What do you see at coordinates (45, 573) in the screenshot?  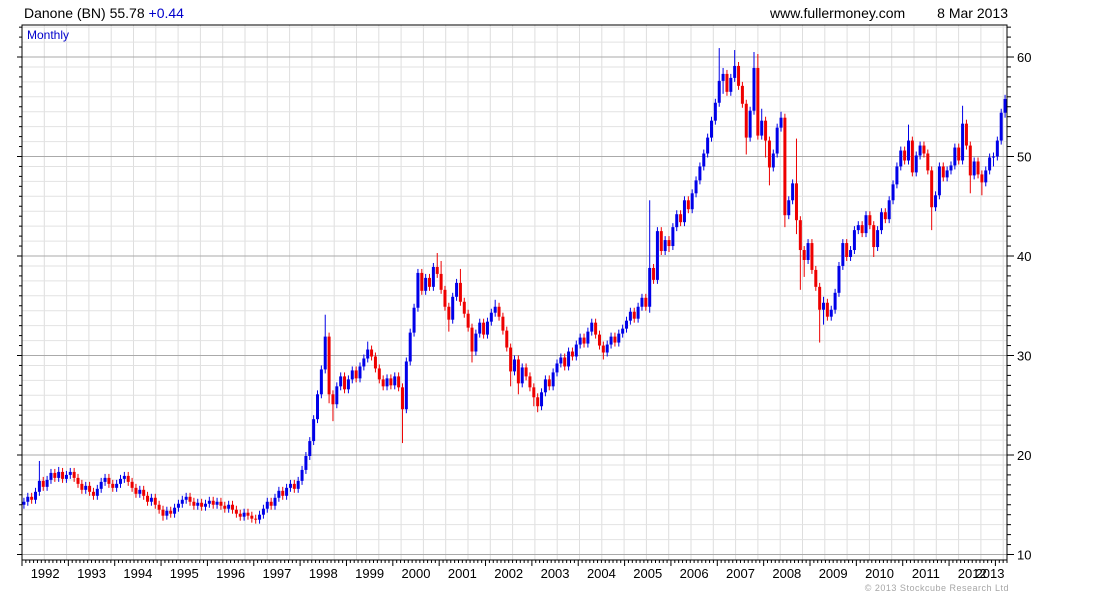 I see `svg-text: 1992` at bounding box center [45, 573].